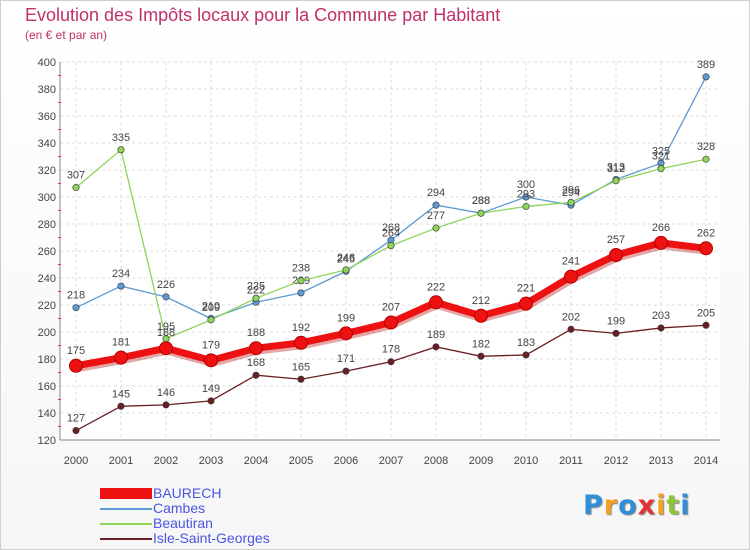 This screenshot has height=550, width=750. What do you see at coordinates (481, 201) in the screenshot?
I see `data-label: 288` at bounding box center [481, 201].